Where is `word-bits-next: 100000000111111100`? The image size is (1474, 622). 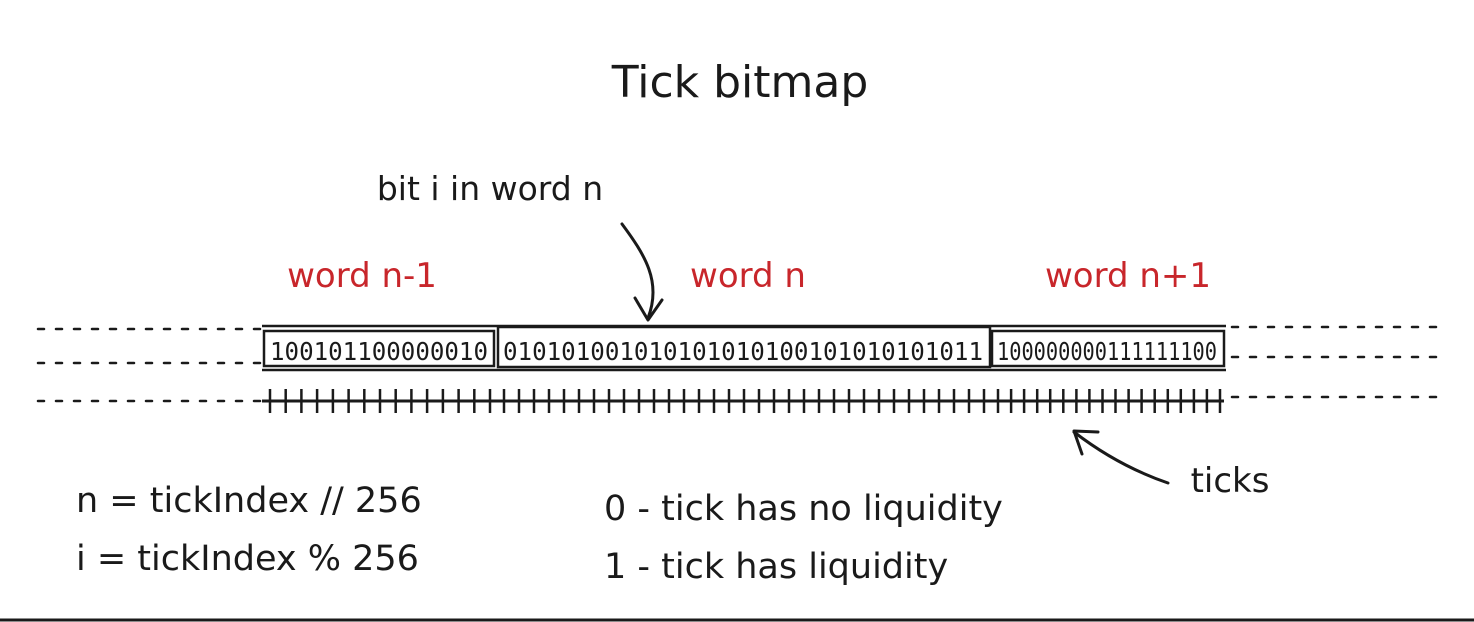
word-bits-next: 100000000111111100 is located at coordinates (1107, 351).